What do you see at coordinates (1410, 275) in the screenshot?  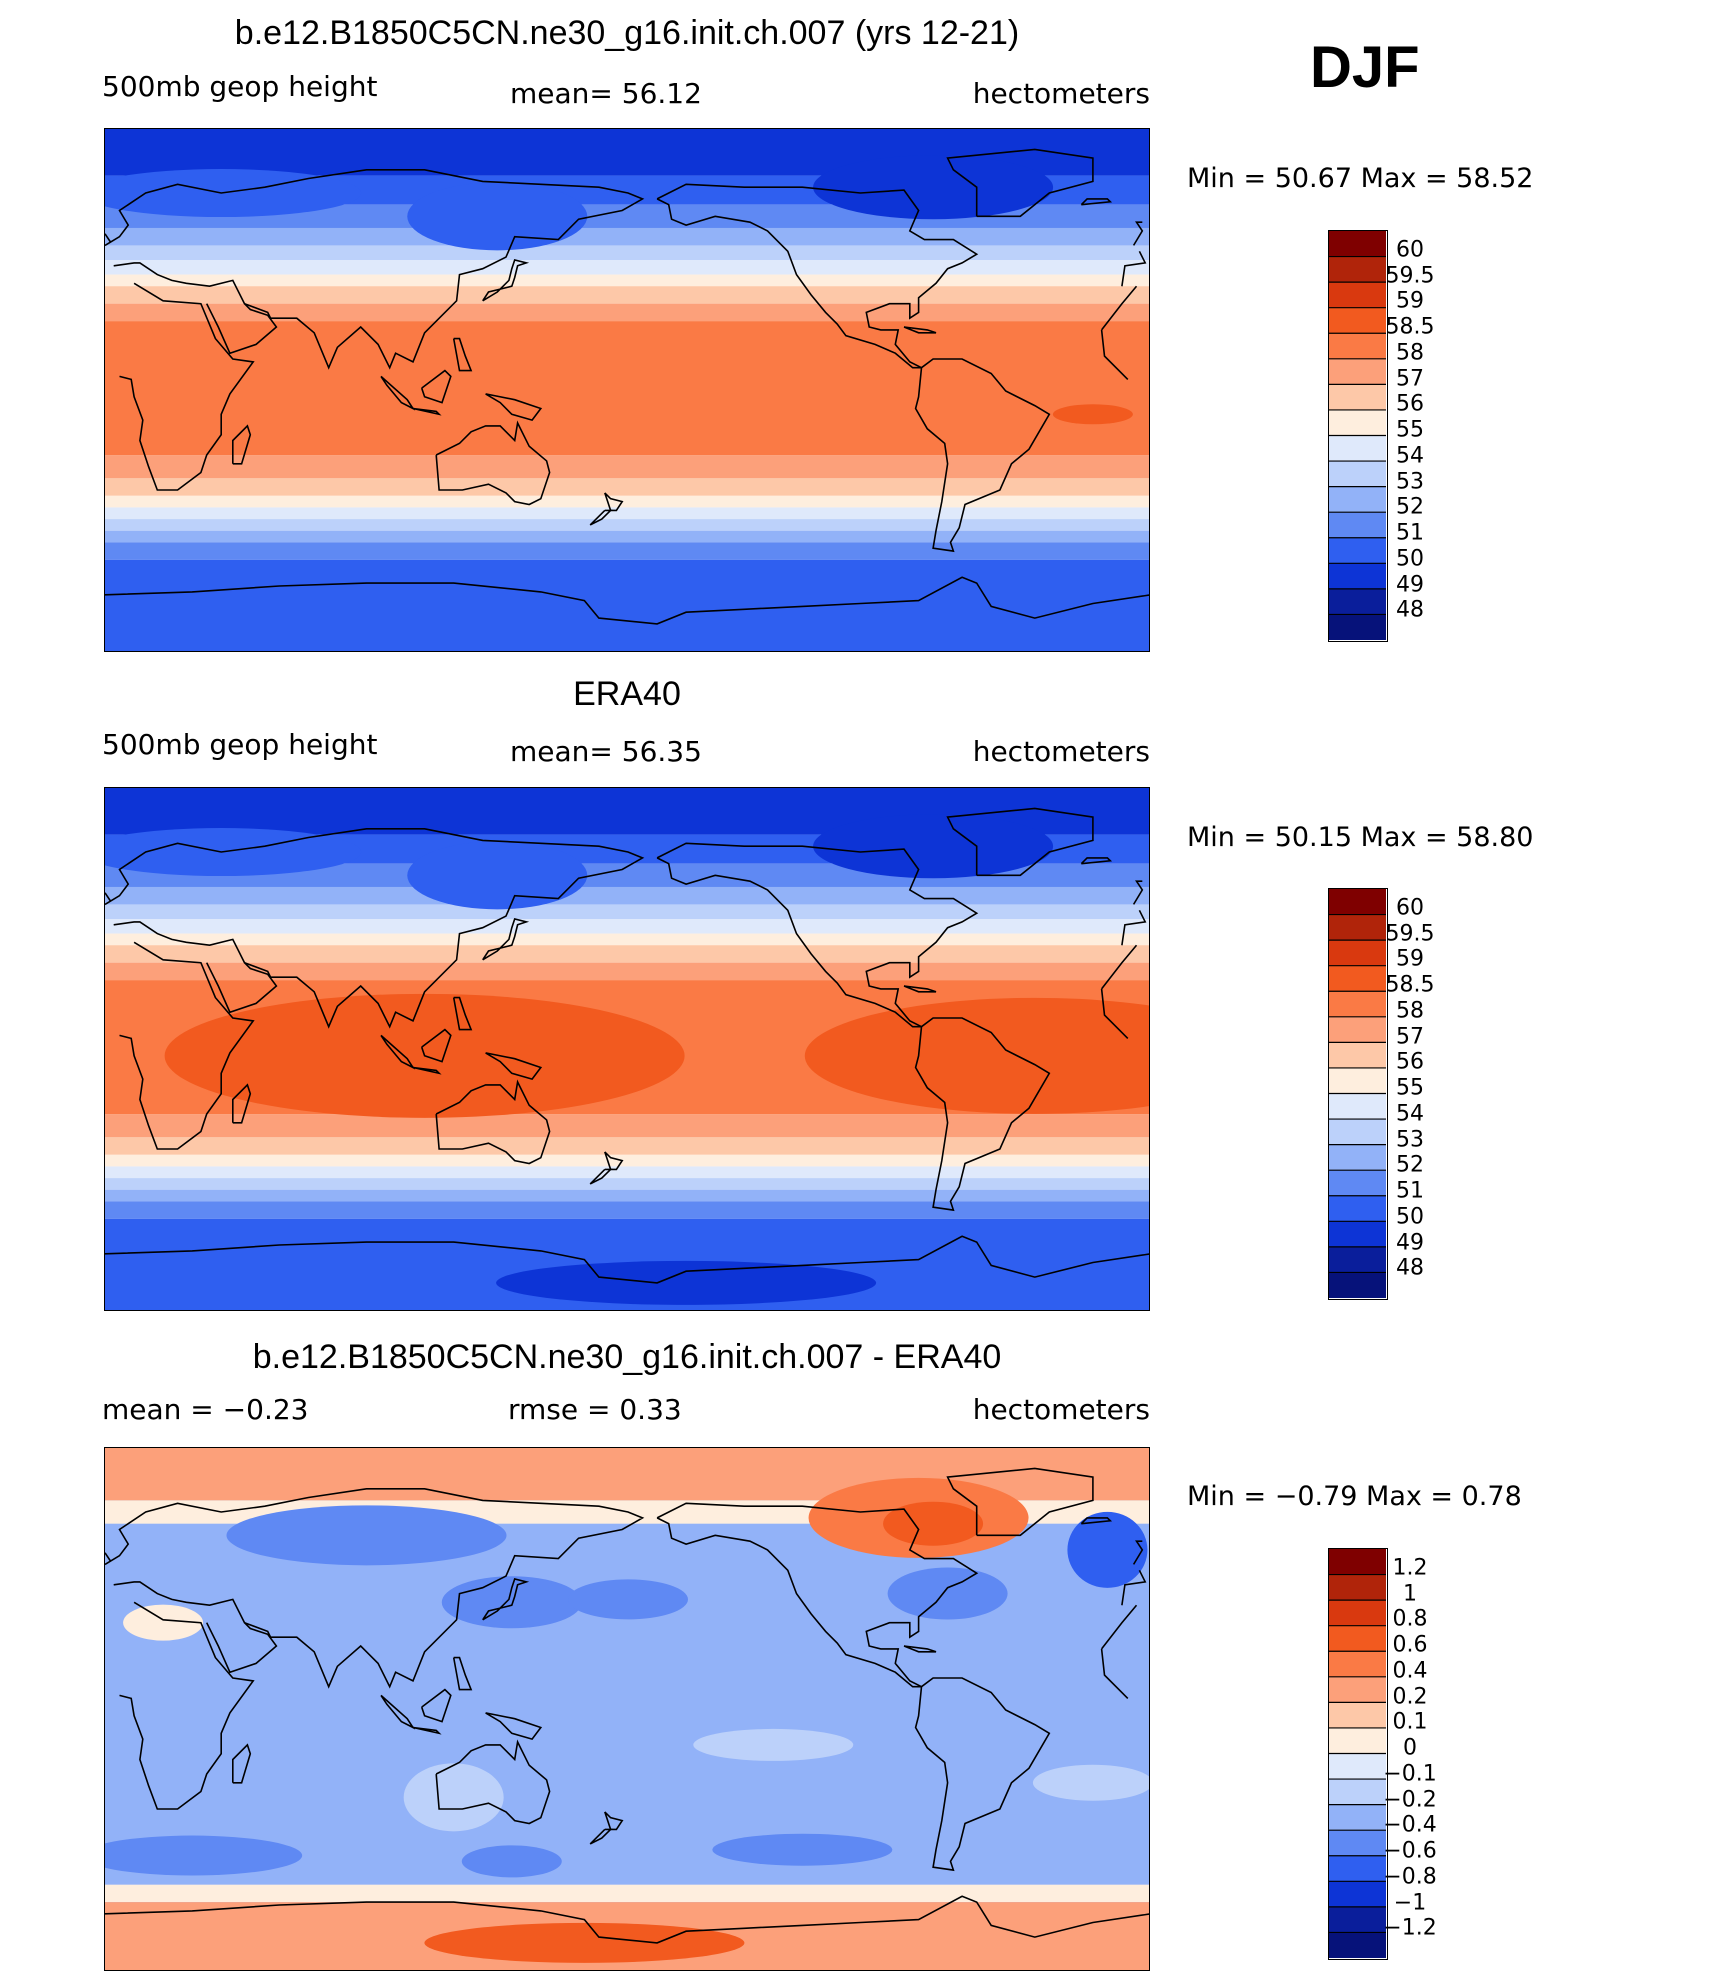 I see `colorbar-tick-label: 59.5` at bounding box center [1410, 275].